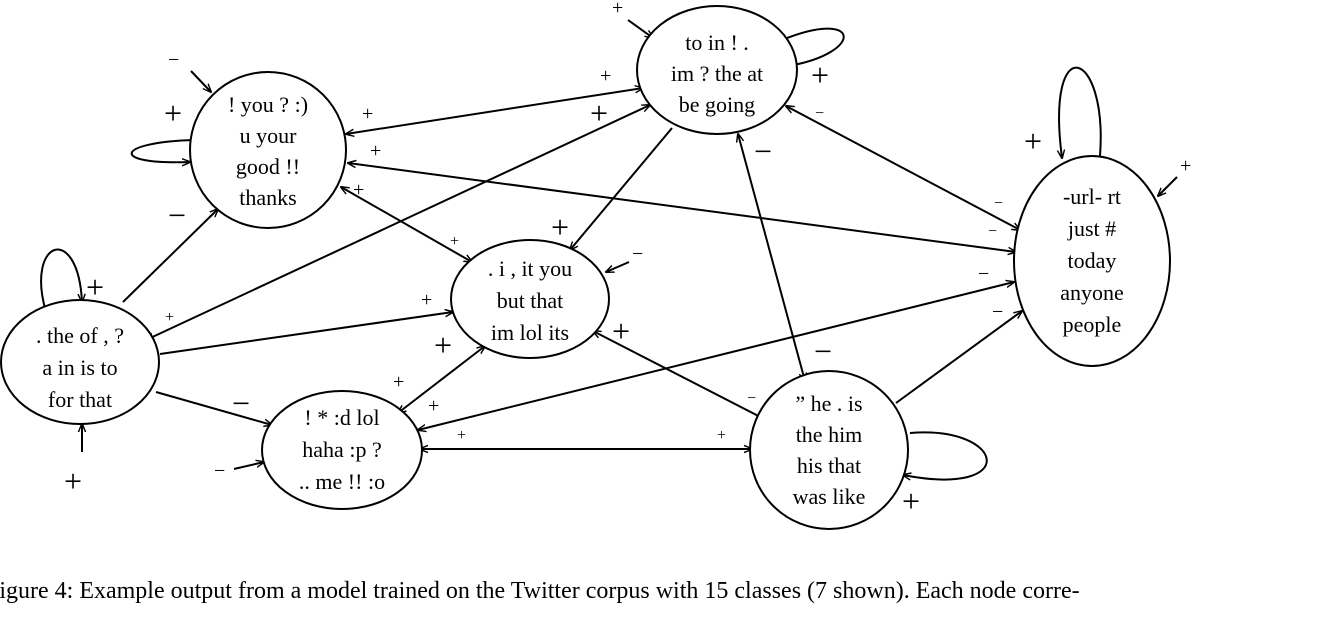 The width and height of the screenshot is (1331, 619). I want to click on state-node-label-line: thanks, so click(267, 197).